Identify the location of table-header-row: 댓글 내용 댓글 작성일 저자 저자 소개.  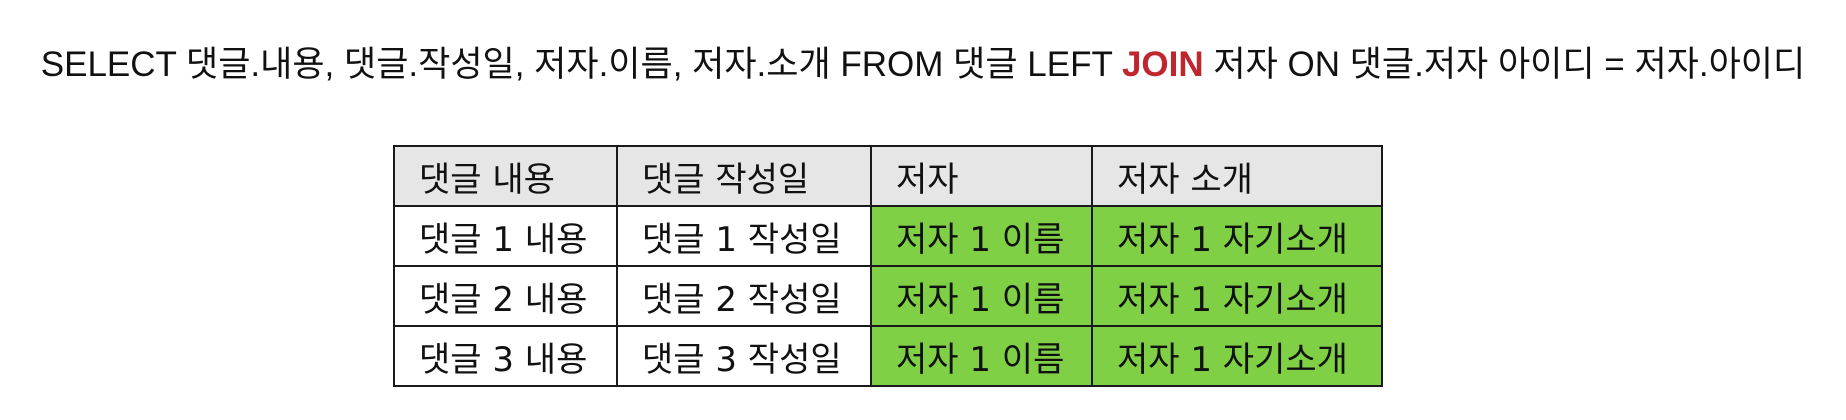
(888, 176).